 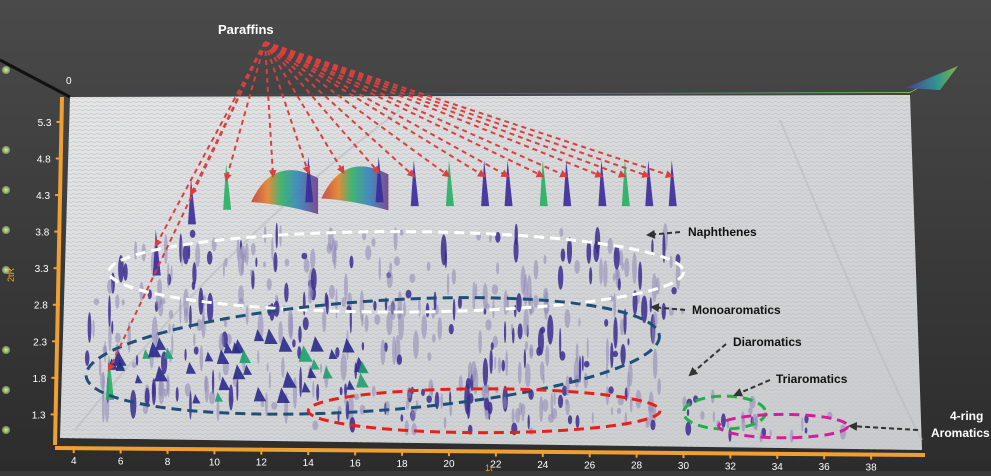 What do you see at coordinates (6, 250) in the screenshot?
I see `decorative-dots` at bounding box center [6, 250].